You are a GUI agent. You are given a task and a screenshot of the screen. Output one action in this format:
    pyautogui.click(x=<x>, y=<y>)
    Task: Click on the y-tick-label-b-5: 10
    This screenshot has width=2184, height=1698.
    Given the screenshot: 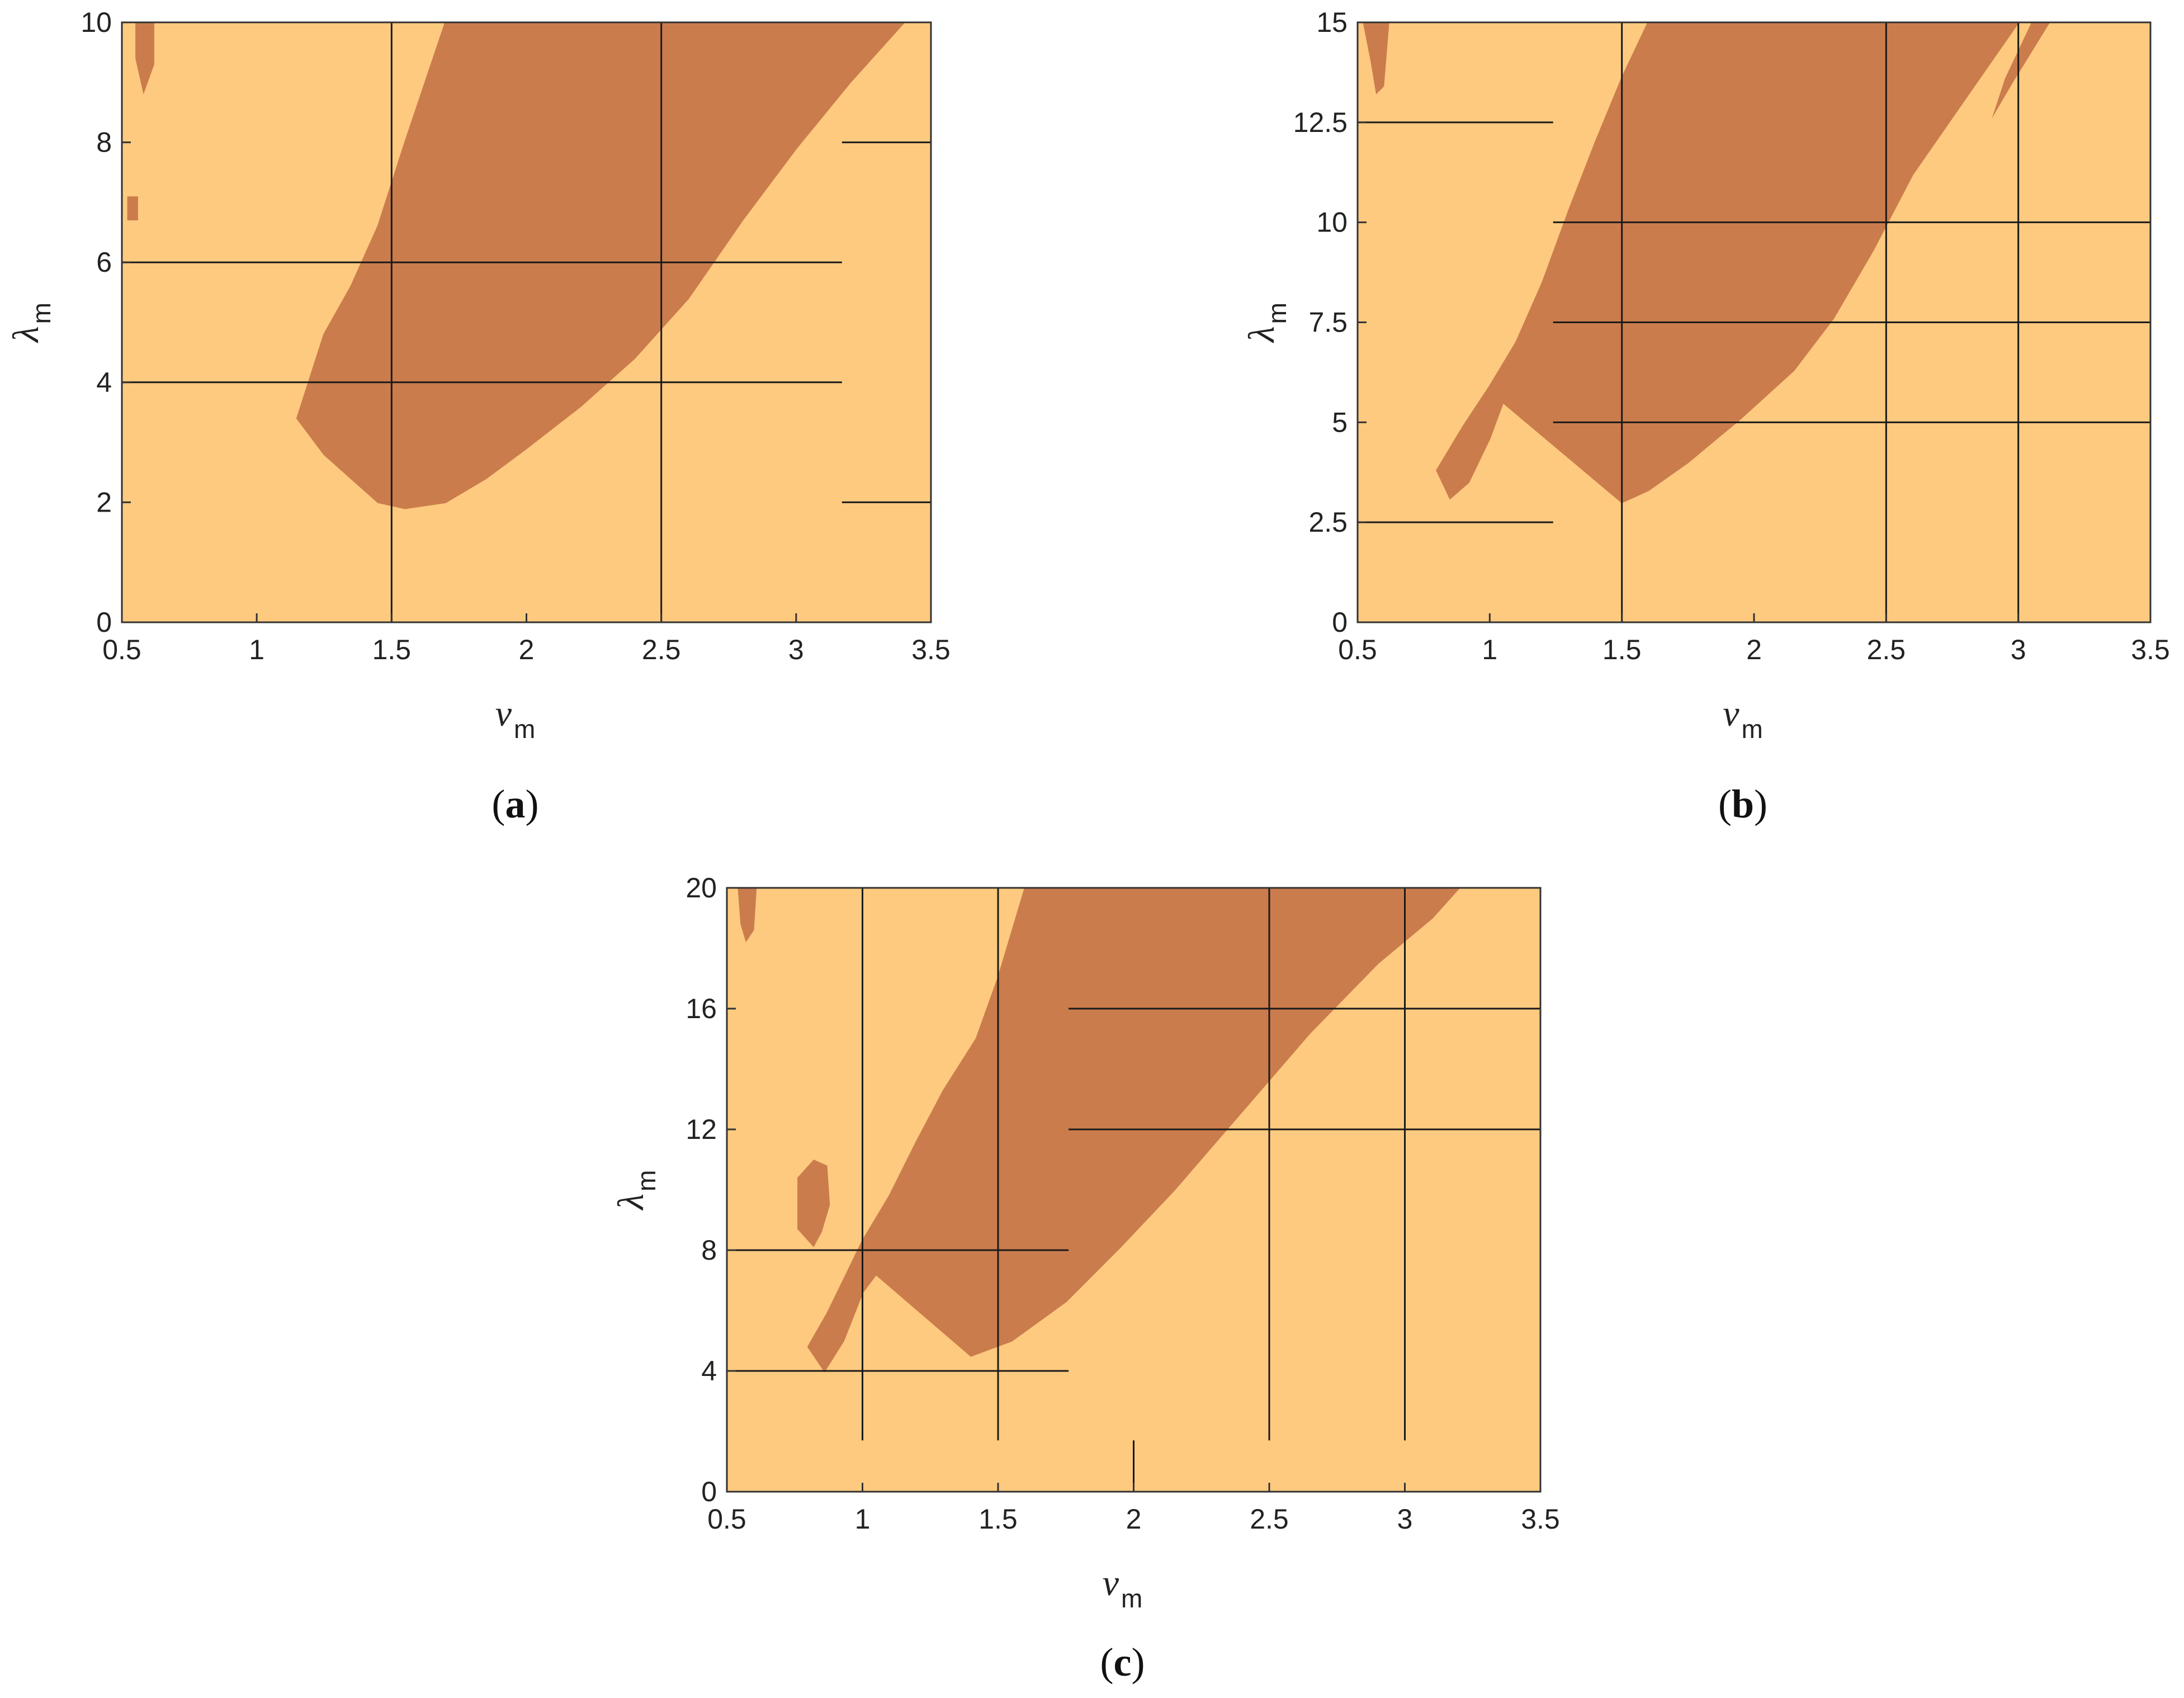 What is the action you would take?
    pyautogui.click(x=1332, y=223)
    